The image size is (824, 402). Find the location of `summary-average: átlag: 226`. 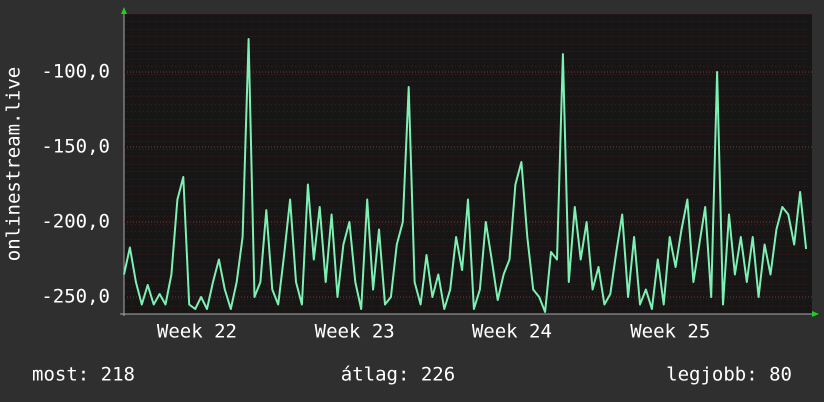

summary-average: átlag: 226 is located at coordinates (398, 375).